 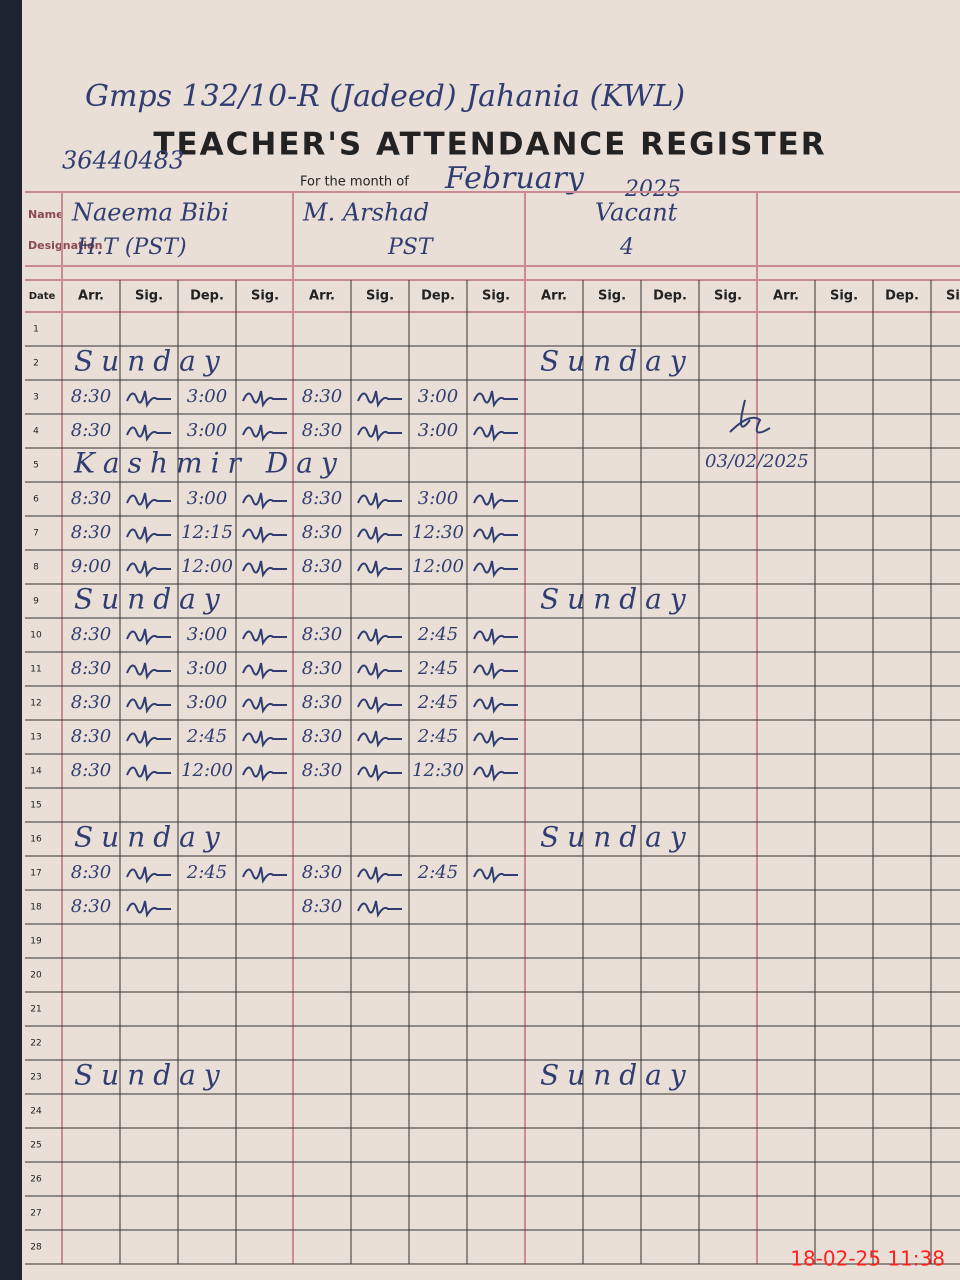 I want to click on date: 23, so click(x=35, y=1078).